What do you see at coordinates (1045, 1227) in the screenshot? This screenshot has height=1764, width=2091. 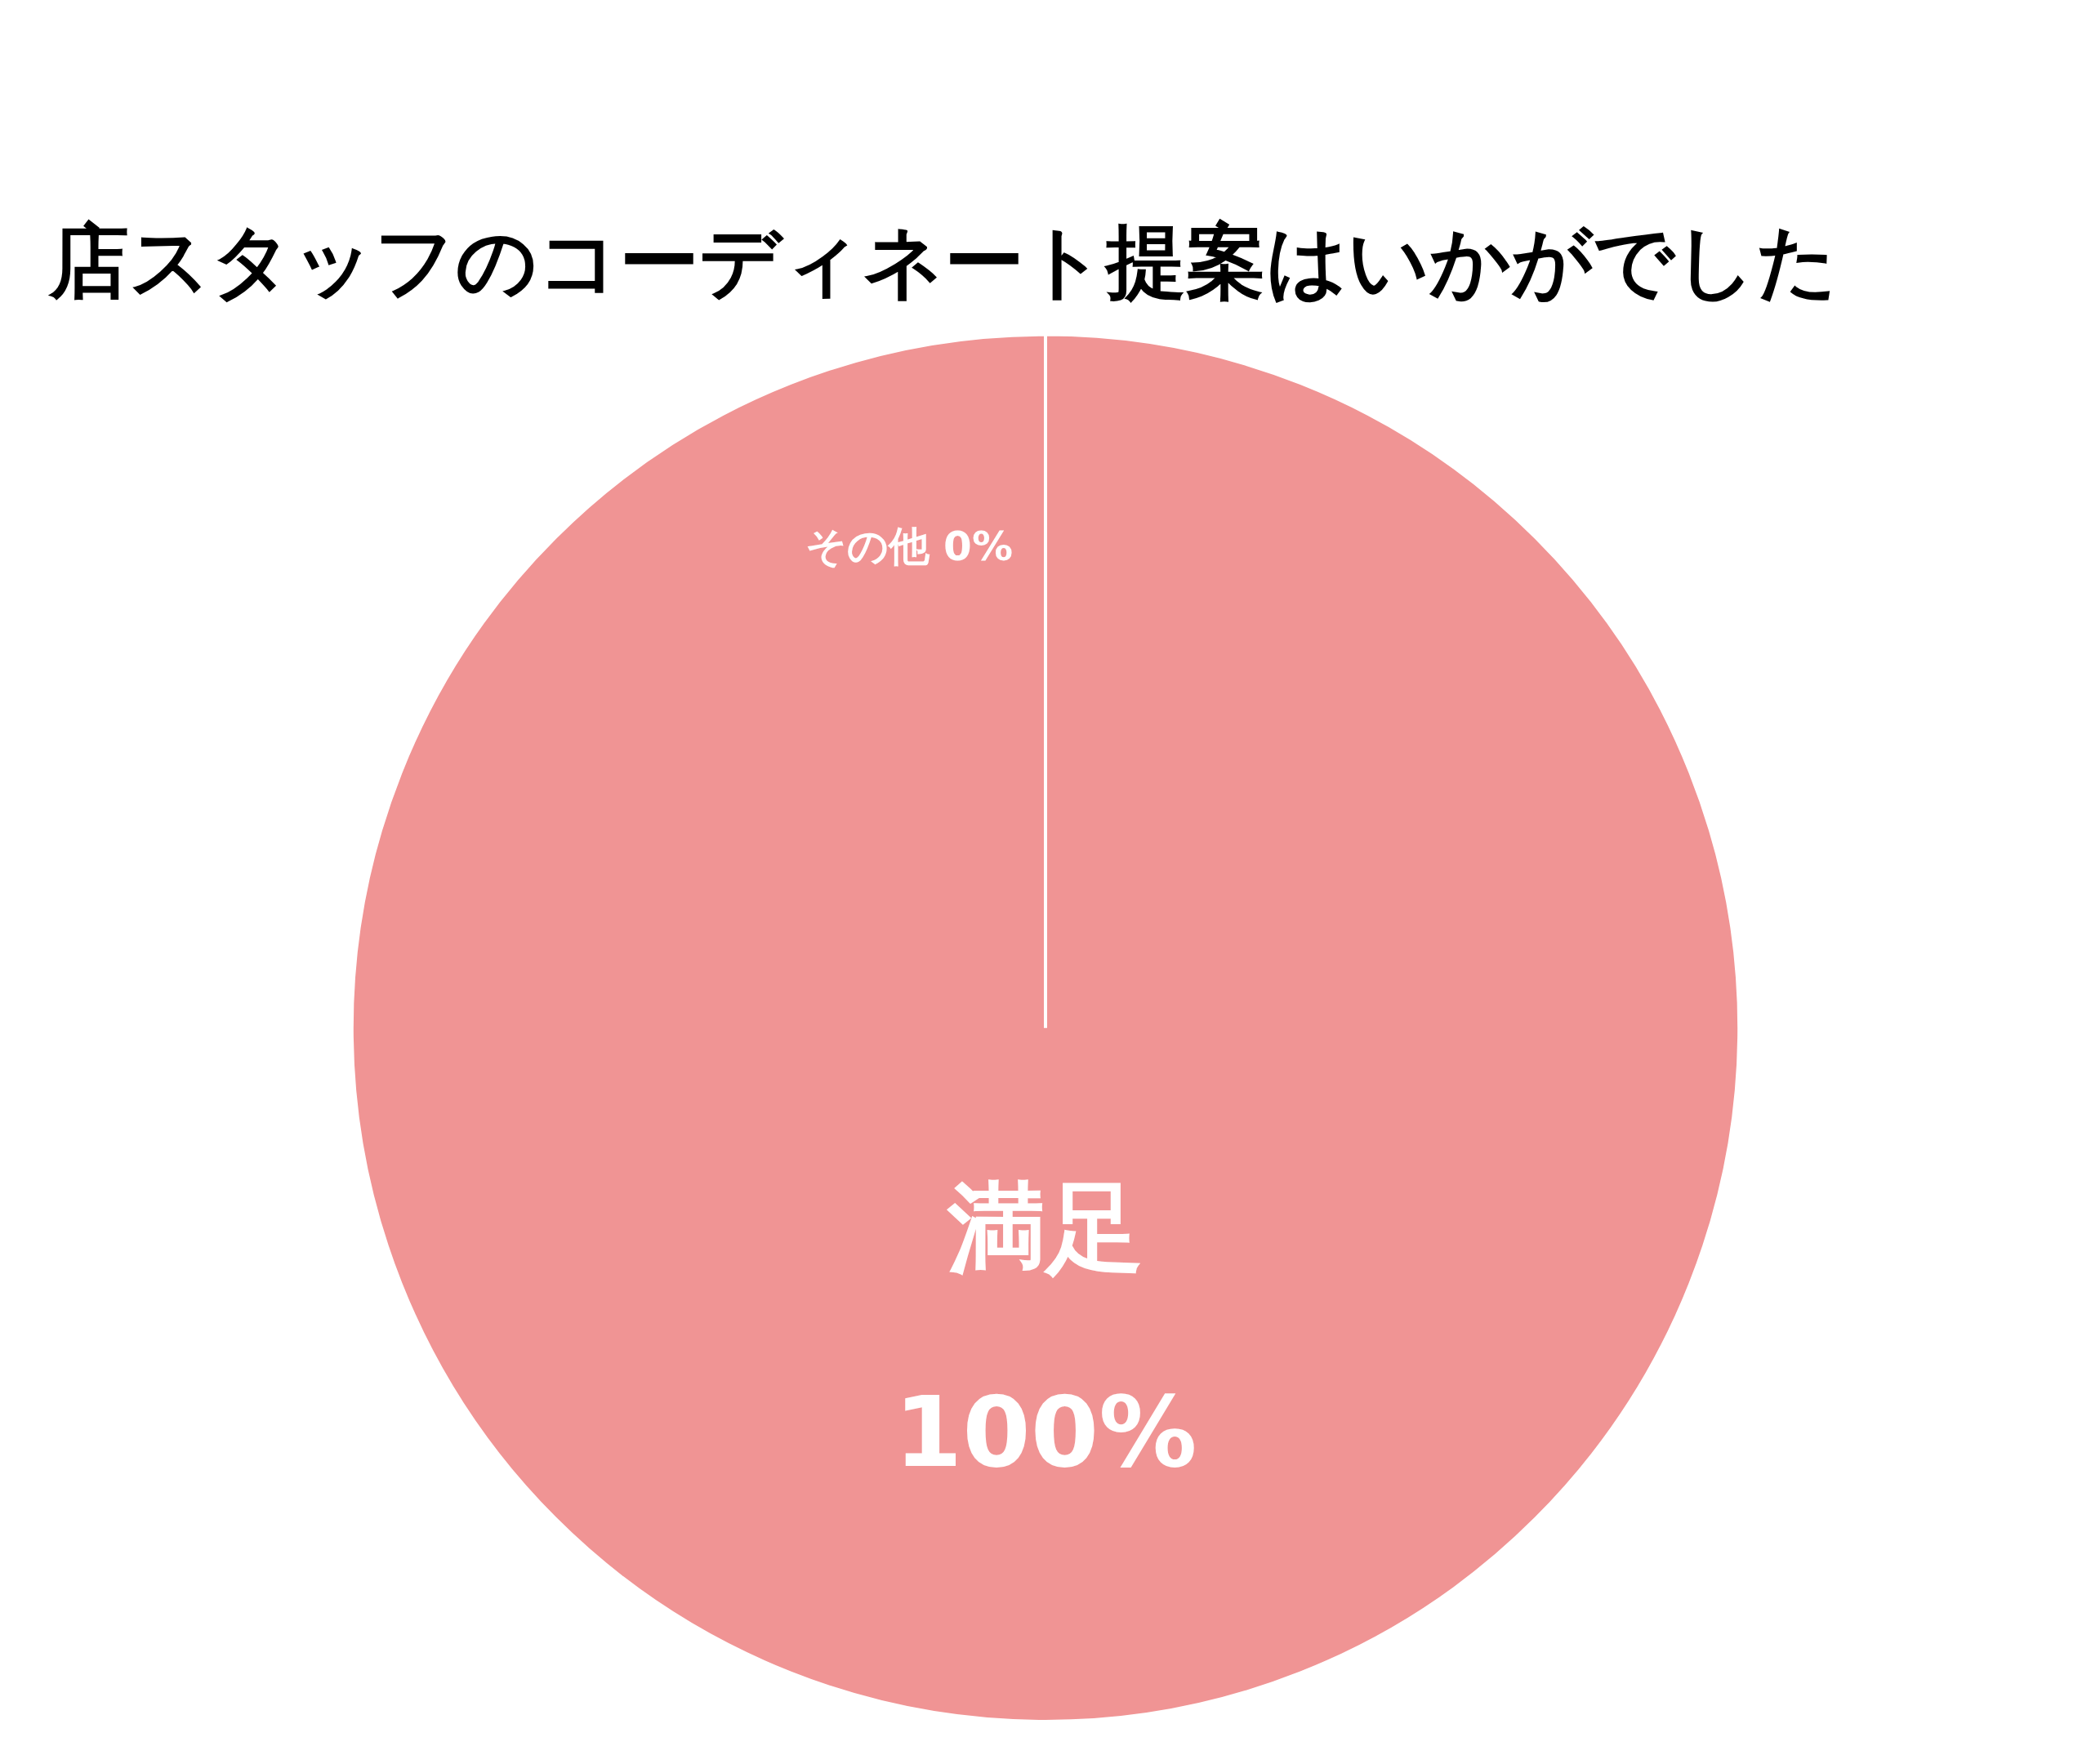 I see `slice-label: 満足` at bounding box center [1045, 1227].